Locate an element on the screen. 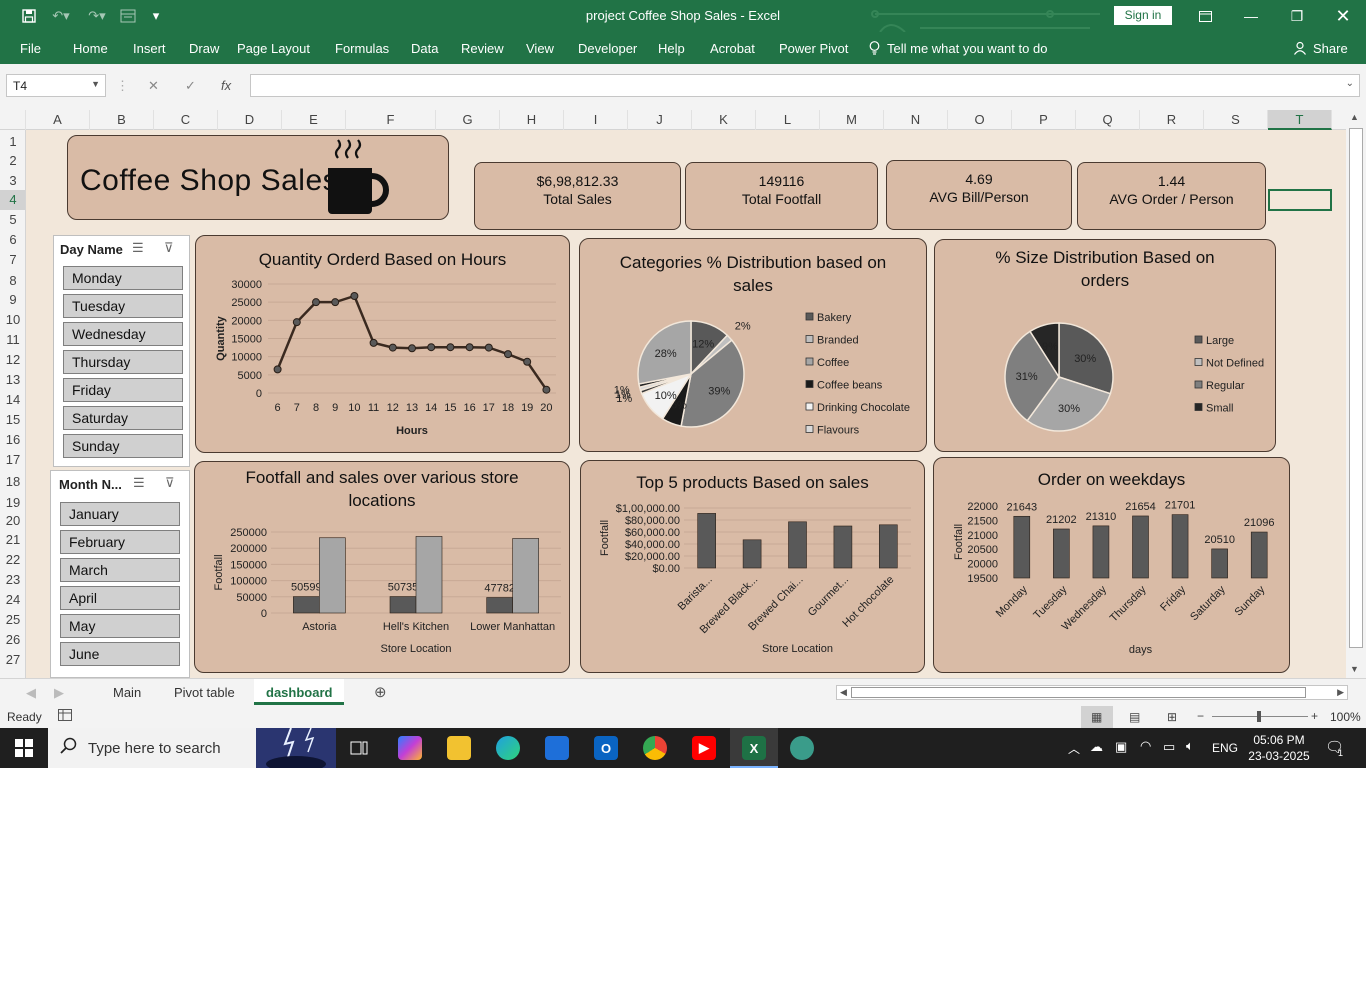  selected-cell is located at coordinates (1300, 200).